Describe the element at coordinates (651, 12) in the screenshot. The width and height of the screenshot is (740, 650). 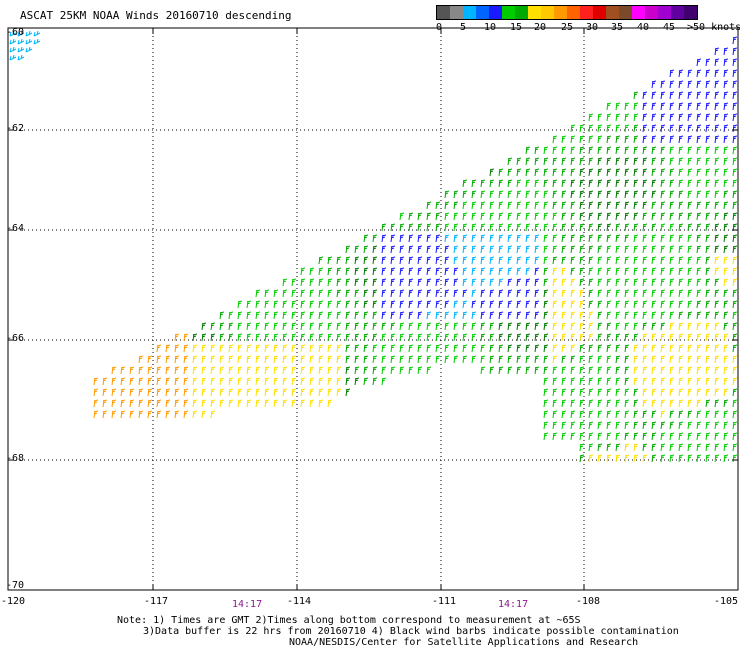
I see `scale-swatch` at that location.